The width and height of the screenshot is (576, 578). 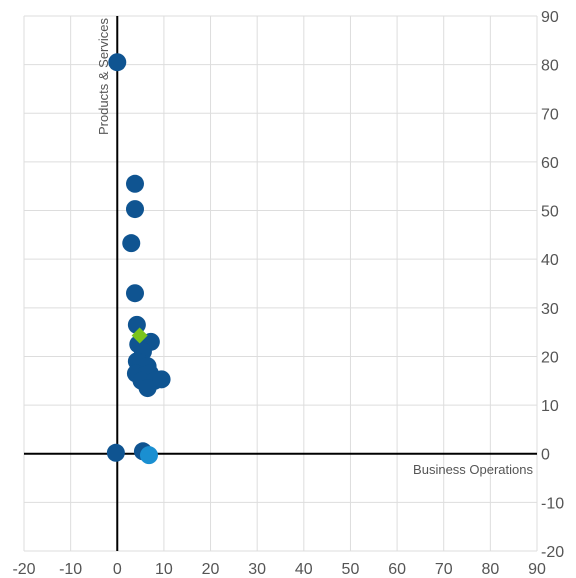 What do you see at coordinates (490, 569) in the screenshot?
I see `x-tick-label: 80` at bounding box center [490, 569].